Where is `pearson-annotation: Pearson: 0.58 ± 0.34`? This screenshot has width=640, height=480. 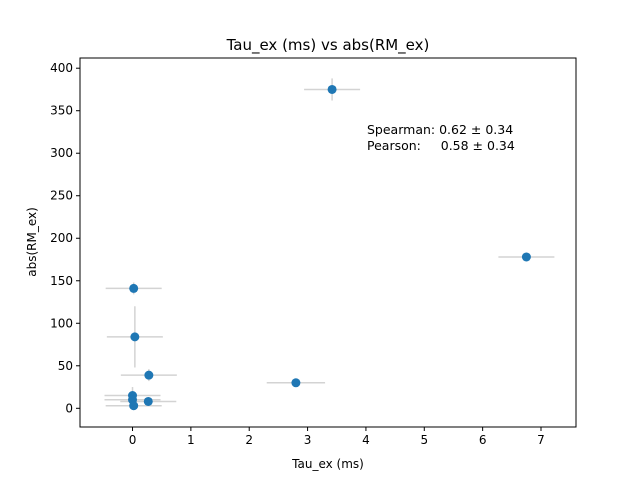
pearson-annotation: Pearson: 0.58 ± 0.34 is located at coordinates (441, 145).